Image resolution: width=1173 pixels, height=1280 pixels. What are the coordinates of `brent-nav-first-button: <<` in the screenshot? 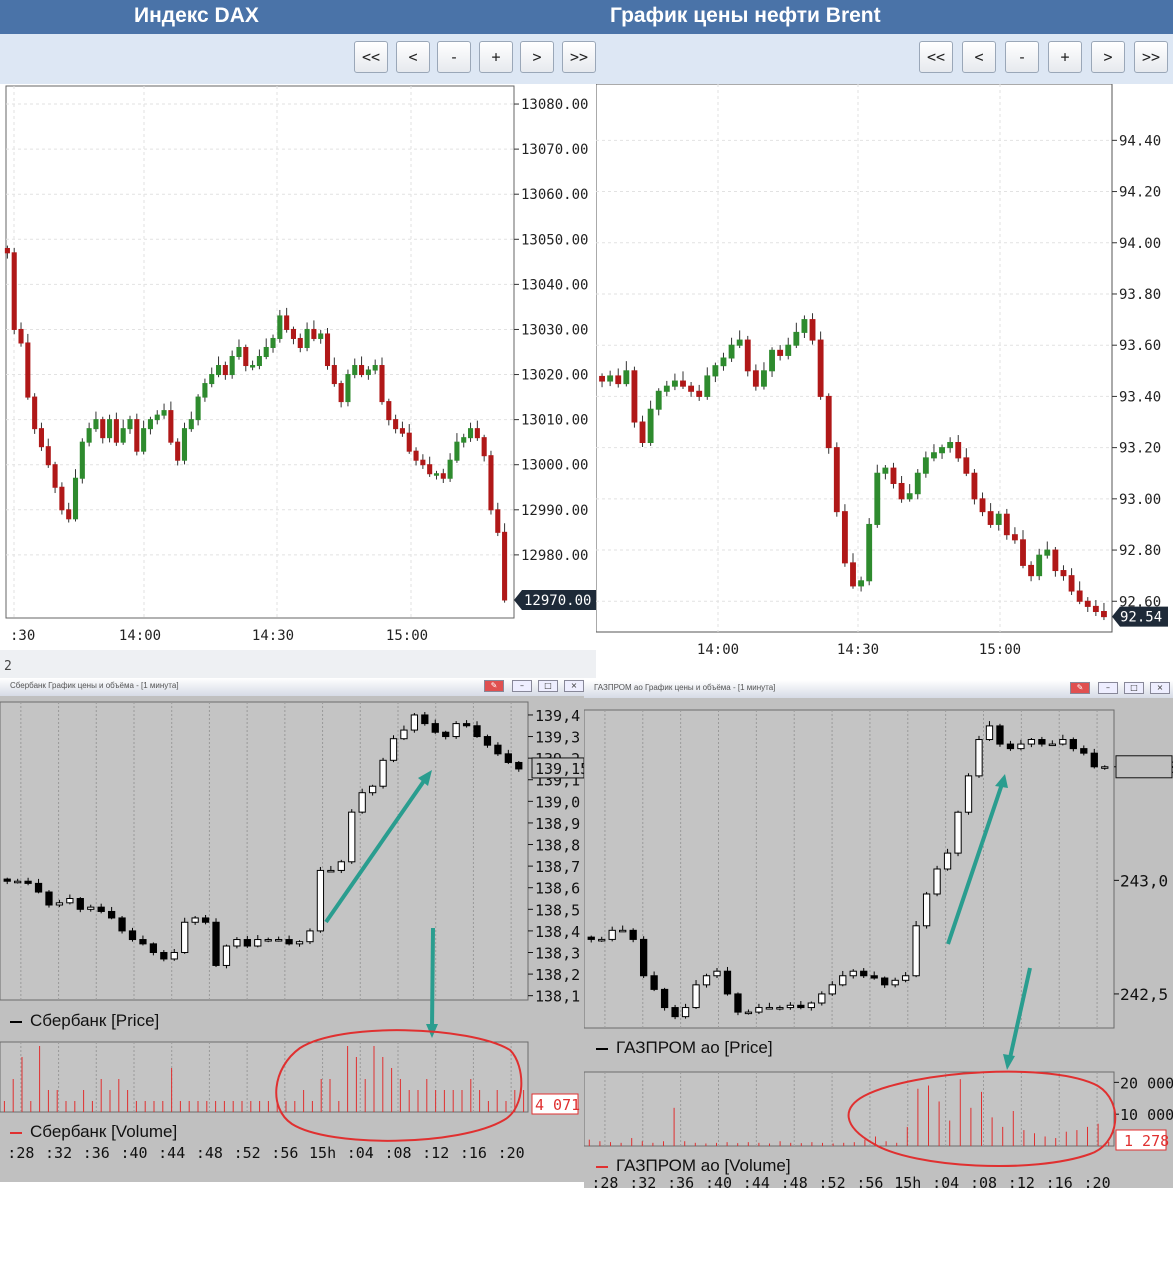 It's located at (936, 57).